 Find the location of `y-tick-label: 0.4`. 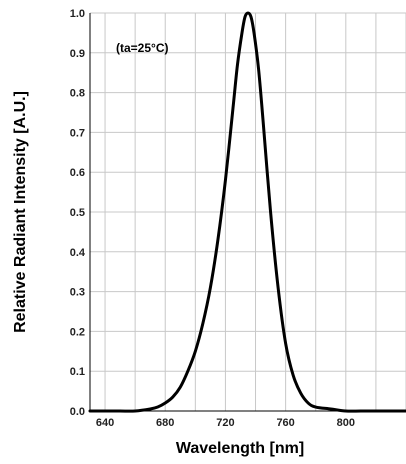

y-tick-label: 0.4 is located at coordinates (78, 253).